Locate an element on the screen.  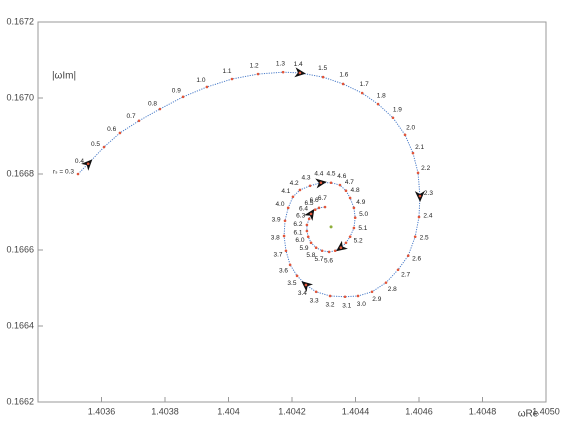
point-label: 3.7 is located at coordinates (277, 255).